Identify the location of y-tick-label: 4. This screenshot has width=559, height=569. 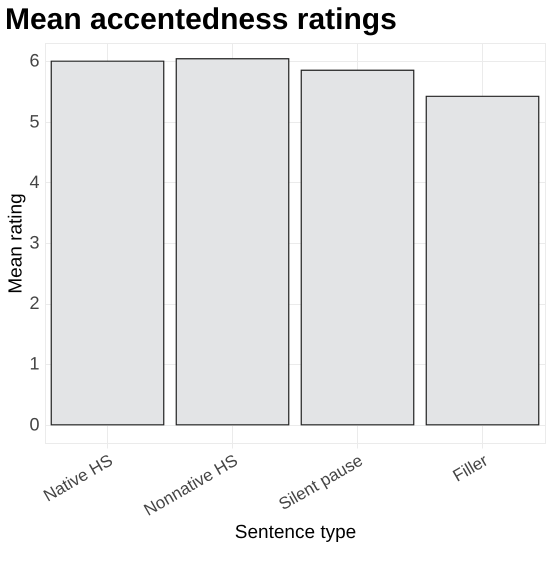
(34, 182).